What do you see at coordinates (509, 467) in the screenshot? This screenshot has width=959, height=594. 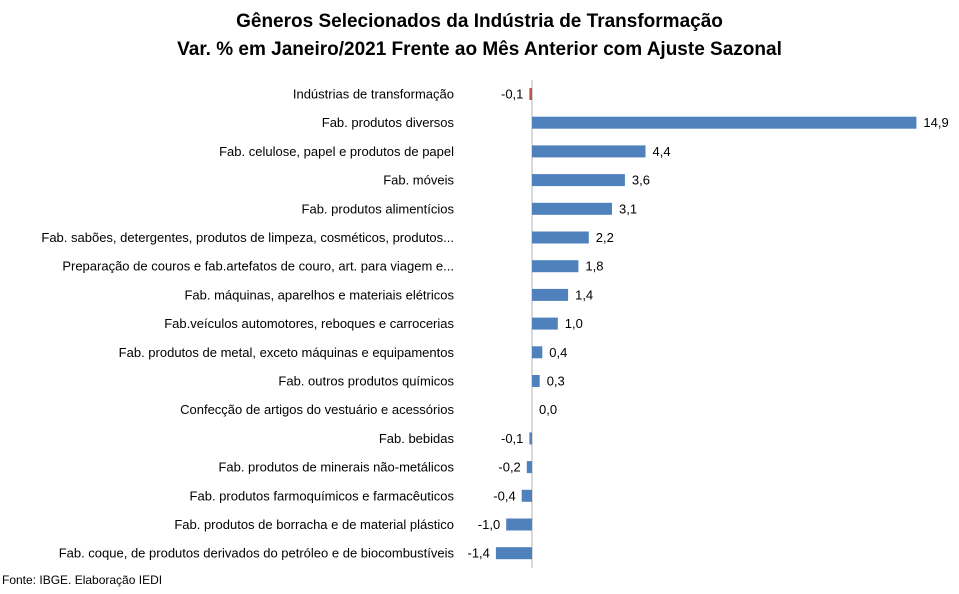 I see `value-label: -0,2` at bounding box center [509, 467].